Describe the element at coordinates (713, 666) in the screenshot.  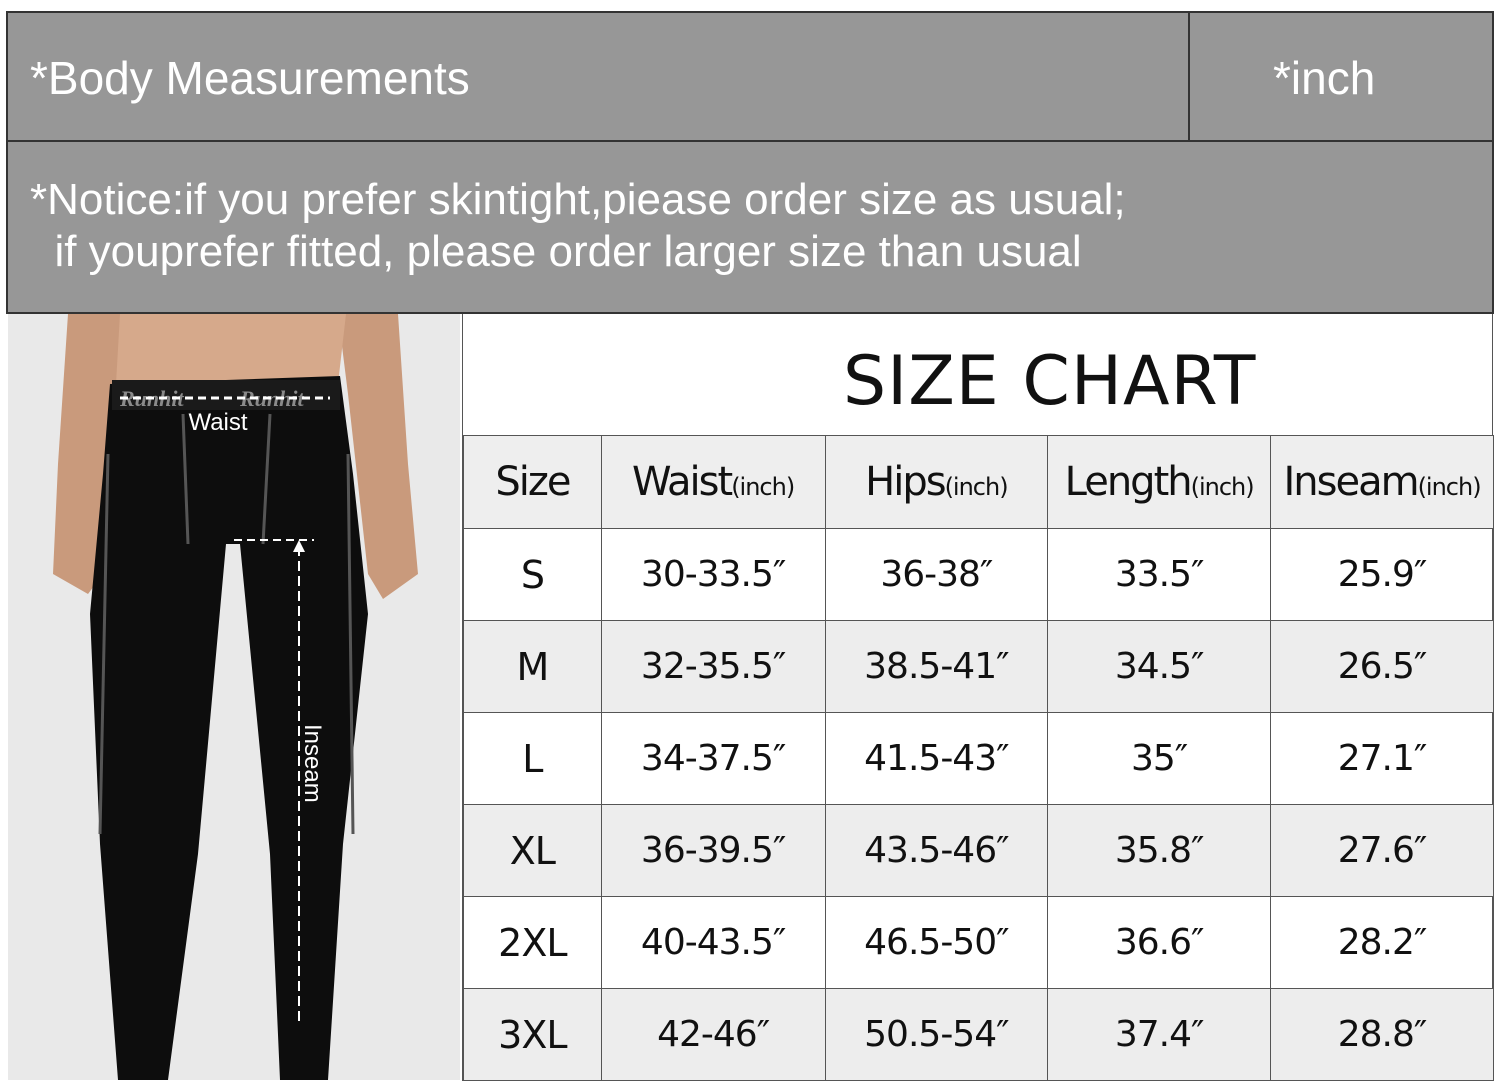
I see `value-cell: 32-35.5″` at that location.